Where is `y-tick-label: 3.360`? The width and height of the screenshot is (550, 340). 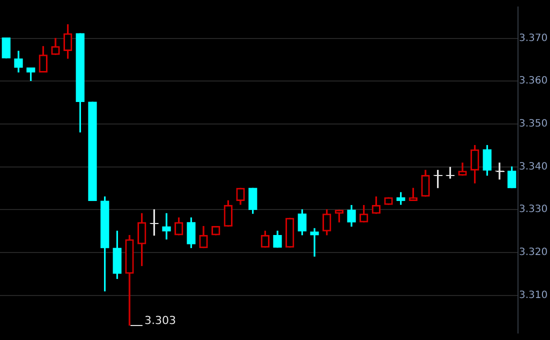
y-tick-label: 3.360 is located at coordinates (533, 81).